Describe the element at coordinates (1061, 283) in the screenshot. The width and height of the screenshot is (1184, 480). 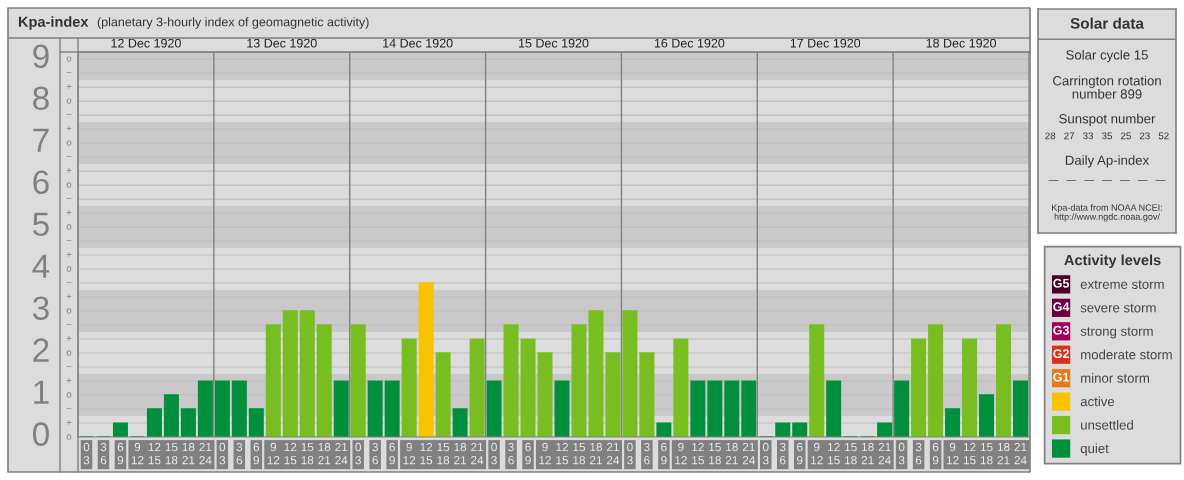
I see `text: G5` at that location.